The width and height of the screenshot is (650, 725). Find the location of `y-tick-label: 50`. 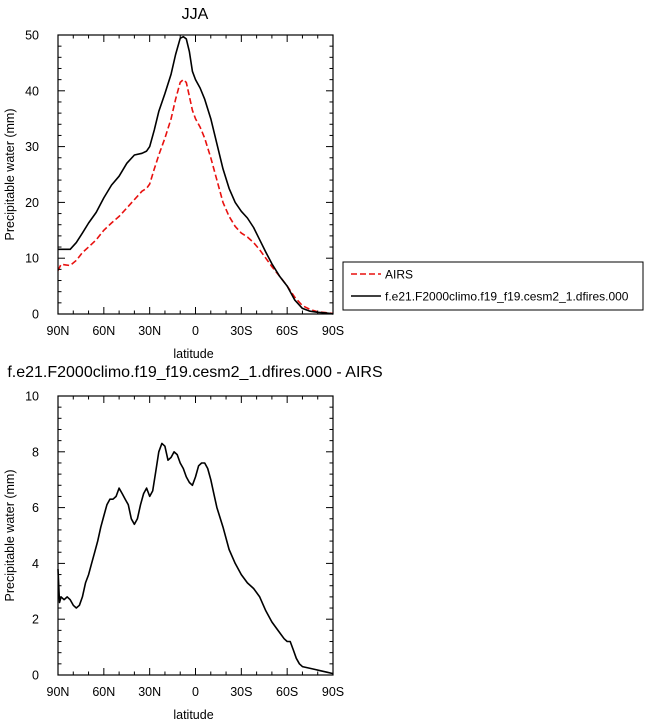

y-tick-label: 50 is located at coordinates (32, 36).